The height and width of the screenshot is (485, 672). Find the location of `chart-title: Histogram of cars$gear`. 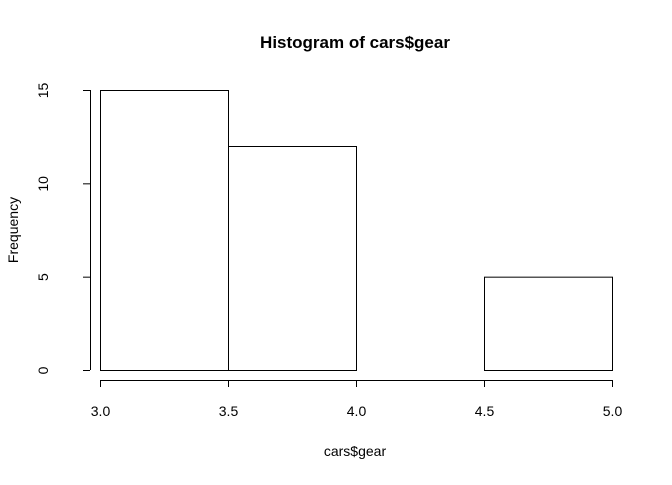

chart-title: Histogram of cars$gear is located at coordinates (355, 42).